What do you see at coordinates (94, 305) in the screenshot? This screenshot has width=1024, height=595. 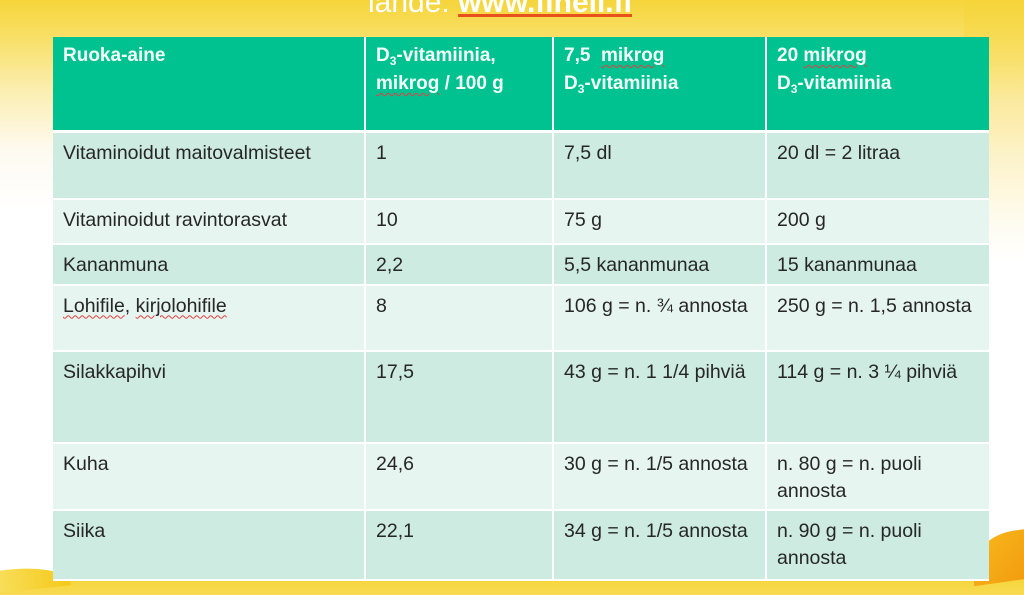 I see `food-text-misspelled: Lohifile` at bounding box center [94, 305].